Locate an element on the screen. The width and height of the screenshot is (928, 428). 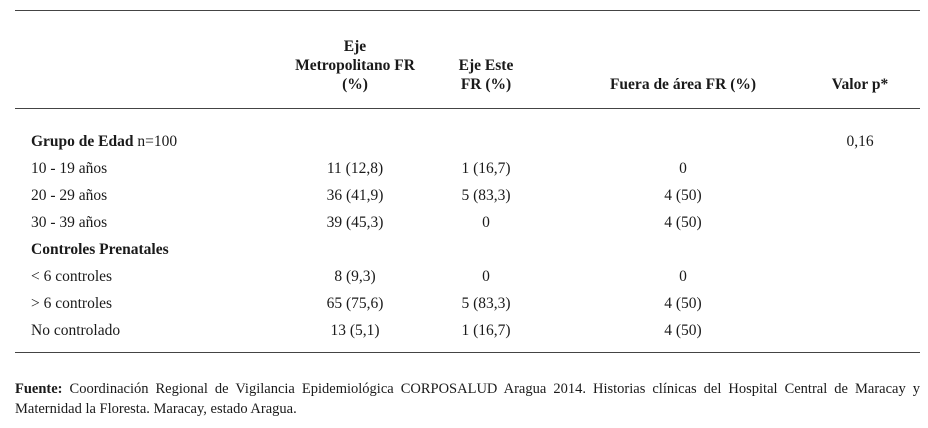
table-cell-c1: 8 (9,3) is located at coordinates (355, 276).